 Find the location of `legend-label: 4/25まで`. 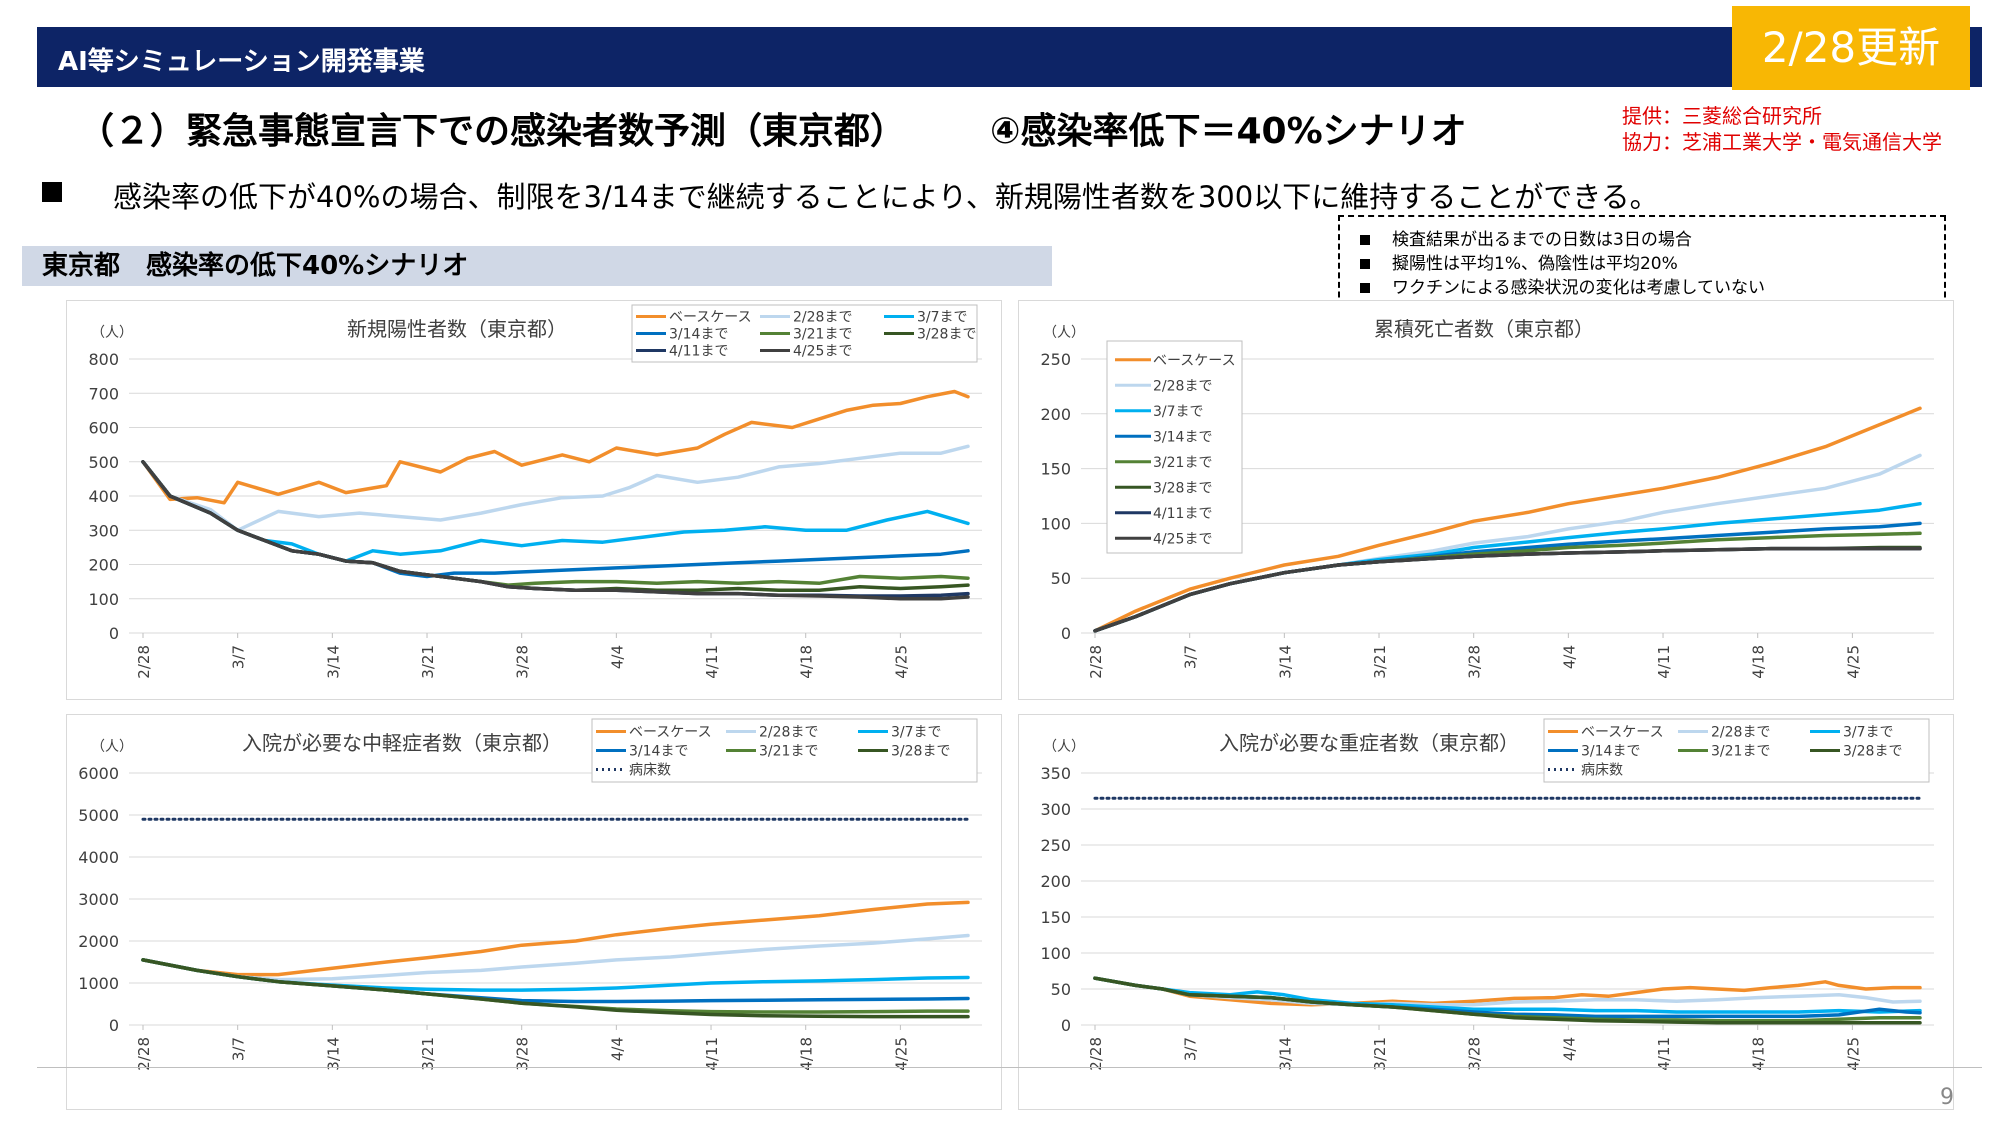

legend-label: 4/25まで is located at coordinates (1182, 539).